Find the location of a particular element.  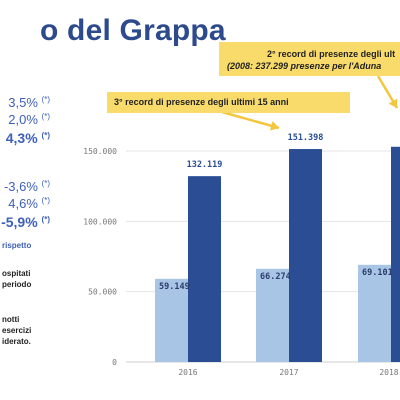

note-notti-line: iderato. is located at coordinates (16, 341).